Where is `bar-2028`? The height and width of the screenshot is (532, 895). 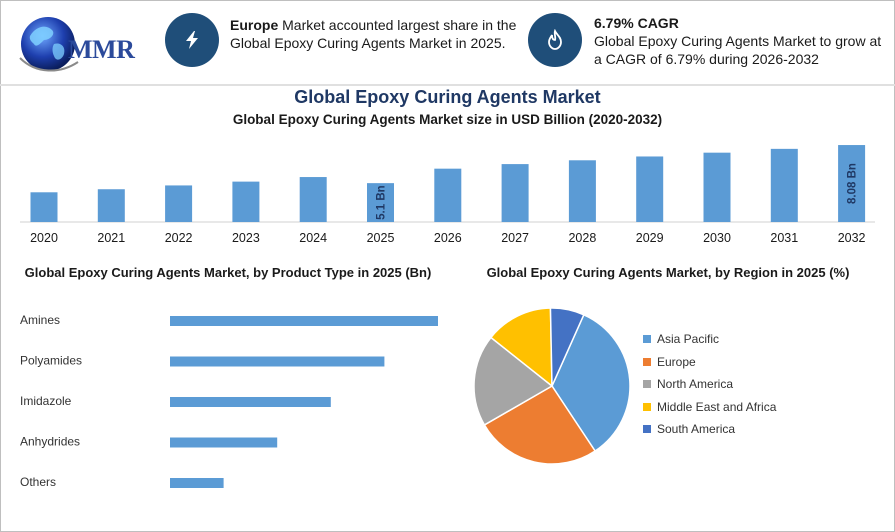 bar-2028 is located at coordinates (582, 191).